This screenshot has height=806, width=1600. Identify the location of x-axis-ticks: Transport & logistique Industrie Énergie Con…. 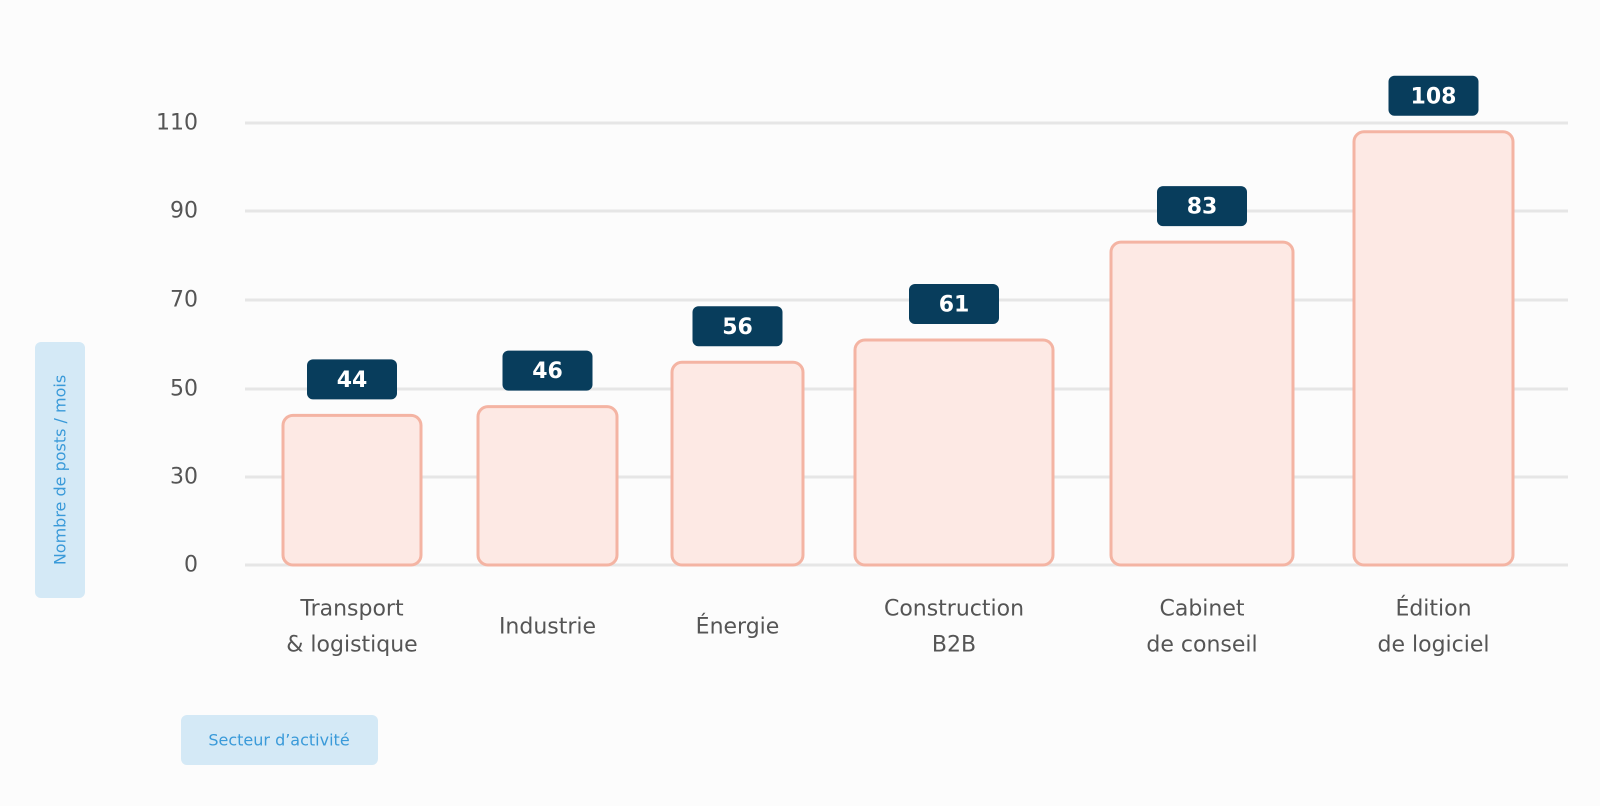
(887, 627).